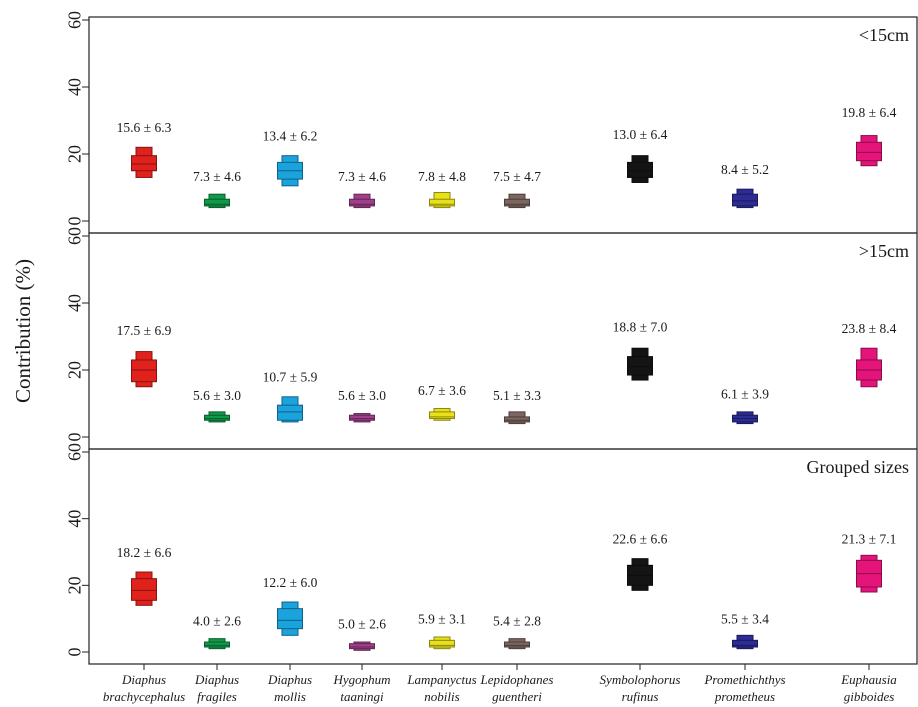 The image size is (918, 707). Describe the element at coordinates (869, 112) in the screenshot. I see `value-label: 19.8 ± 6.4` at that location.